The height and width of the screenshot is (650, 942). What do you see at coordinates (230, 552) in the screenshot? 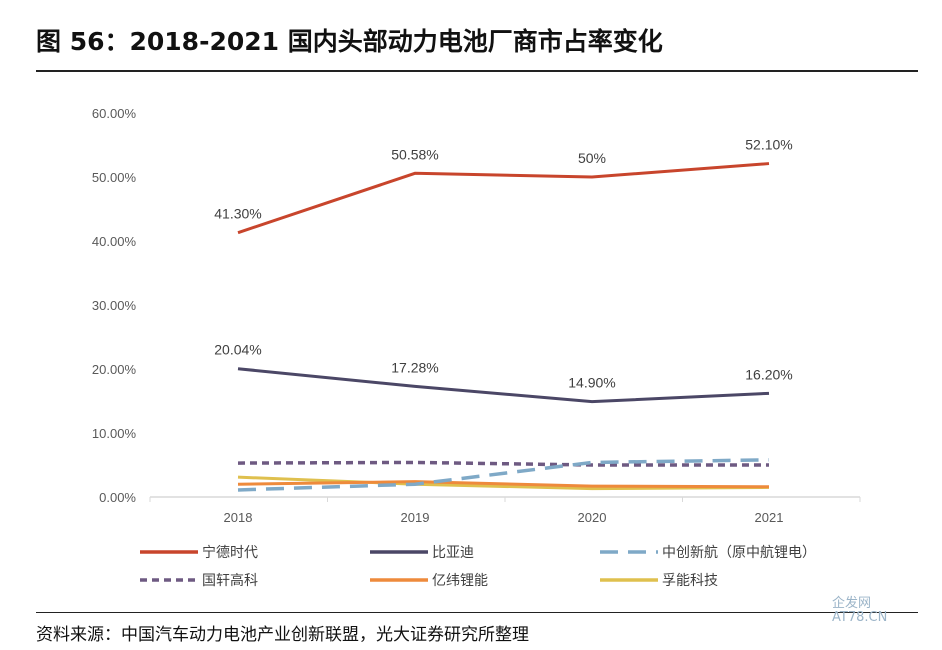
I see `legend-label: 宁德时代` at bounding box center [230, 552].